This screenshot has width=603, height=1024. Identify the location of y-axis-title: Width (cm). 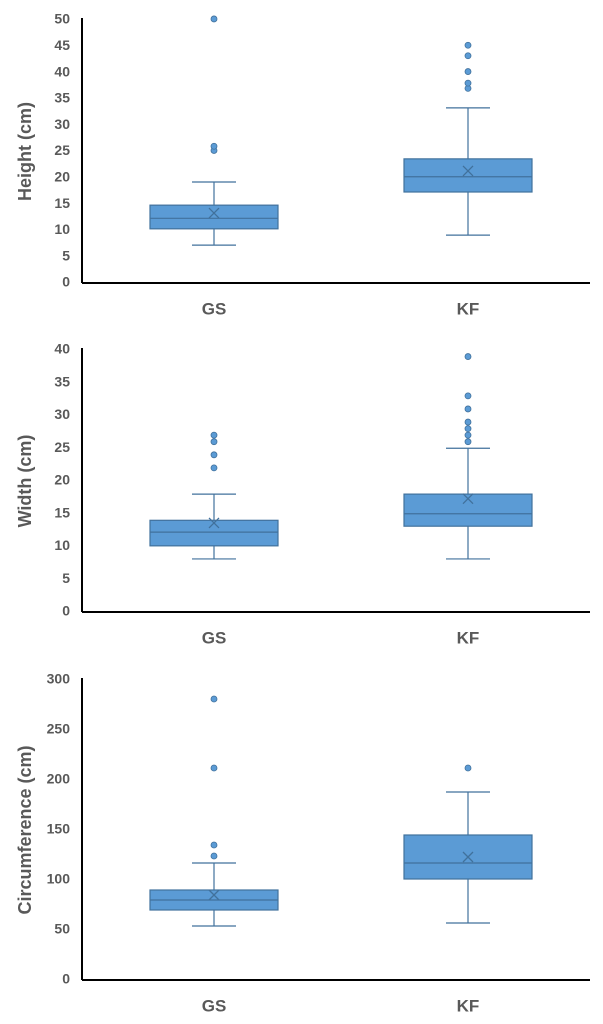
(25, 481).